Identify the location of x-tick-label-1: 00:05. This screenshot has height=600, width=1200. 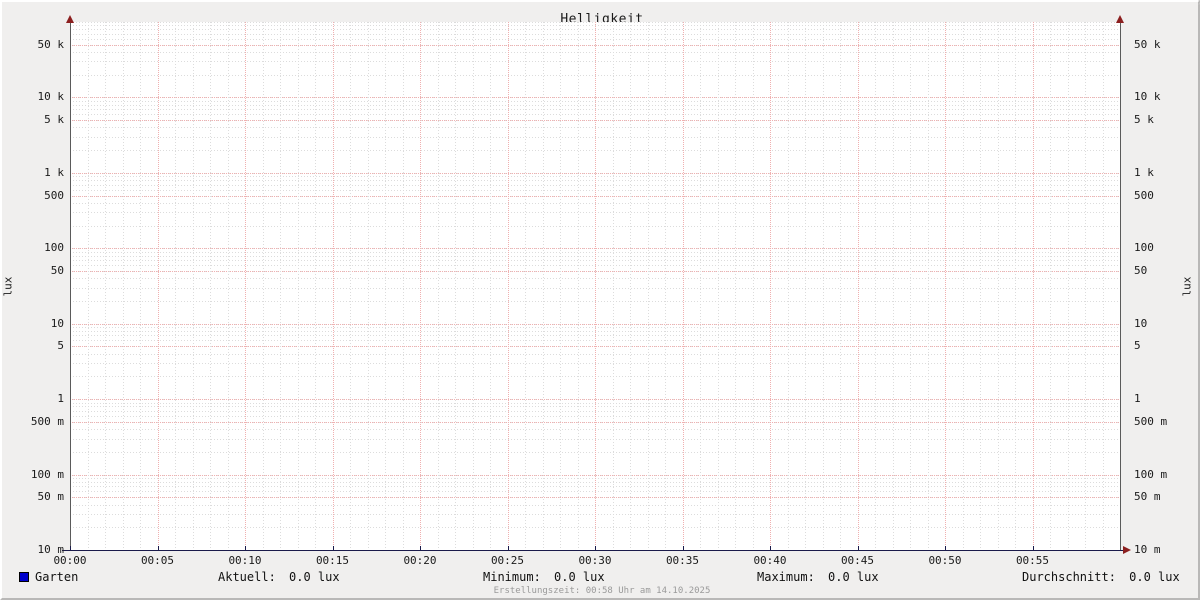
(157, 560).